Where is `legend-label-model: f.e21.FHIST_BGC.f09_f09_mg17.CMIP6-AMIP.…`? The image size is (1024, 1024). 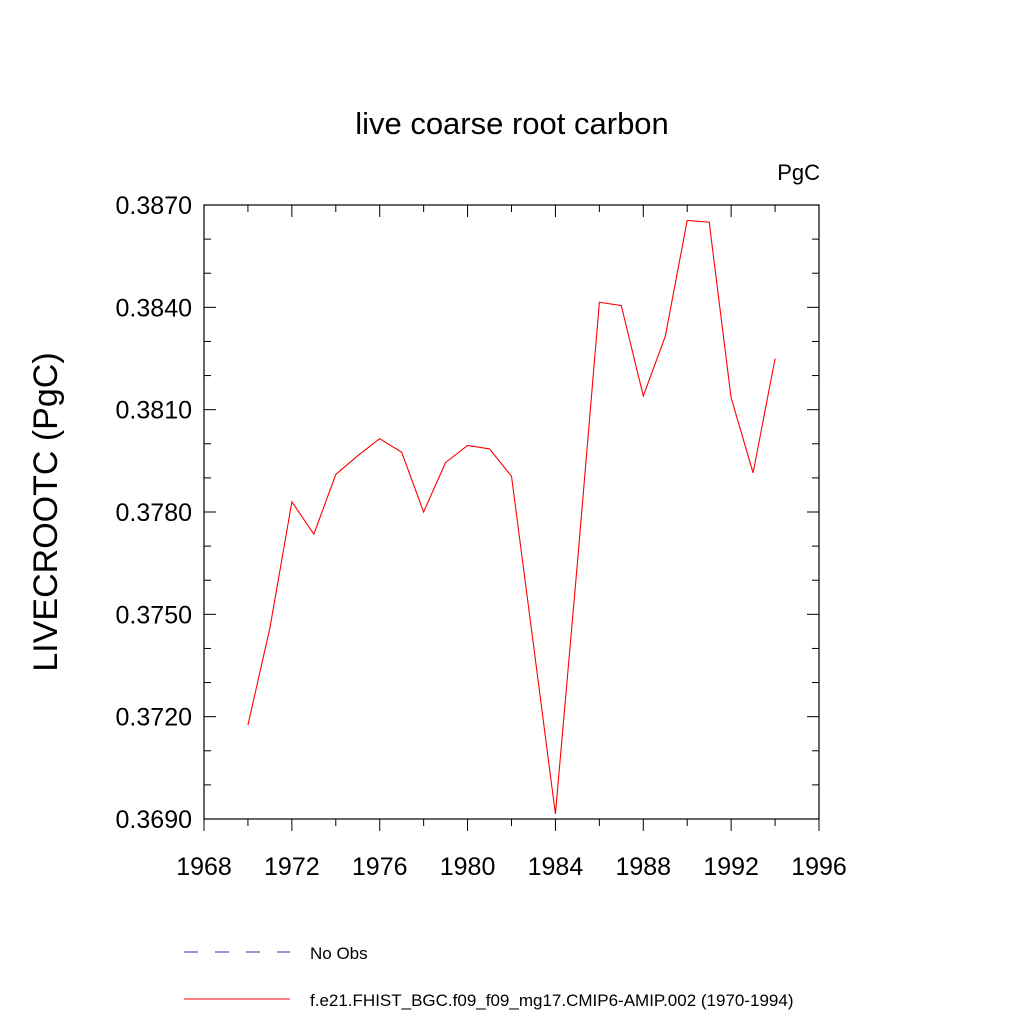
legend-label-model: f.e21.FHIST_BGC.f09_f09_mg17.CMIP6-AMIP.… is located at coordinates (552, 1000).